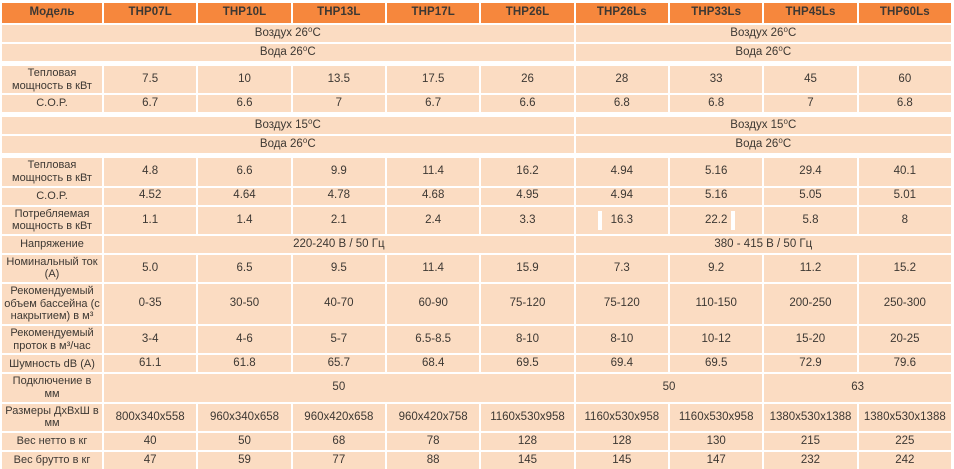 This screenshot has height=469, width=954. What do you see at coordinates (810, 195) in the screenshot?
I see `value-cop-air15-thp45ls-text: 5.05` at bounding box center [810, 195].